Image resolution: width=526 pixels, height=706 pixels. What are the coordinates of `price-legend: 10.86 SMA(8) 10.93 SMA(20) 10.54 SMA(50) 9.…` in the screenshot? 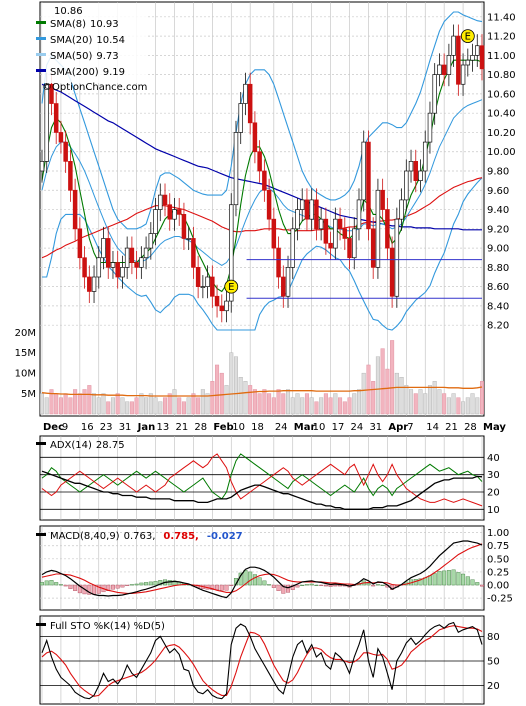 It's located at (91, 48).